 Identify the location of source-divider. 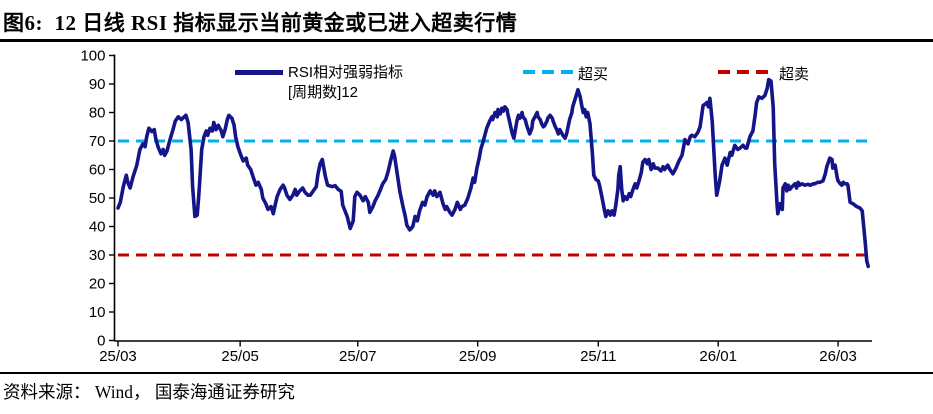
(466, 373).